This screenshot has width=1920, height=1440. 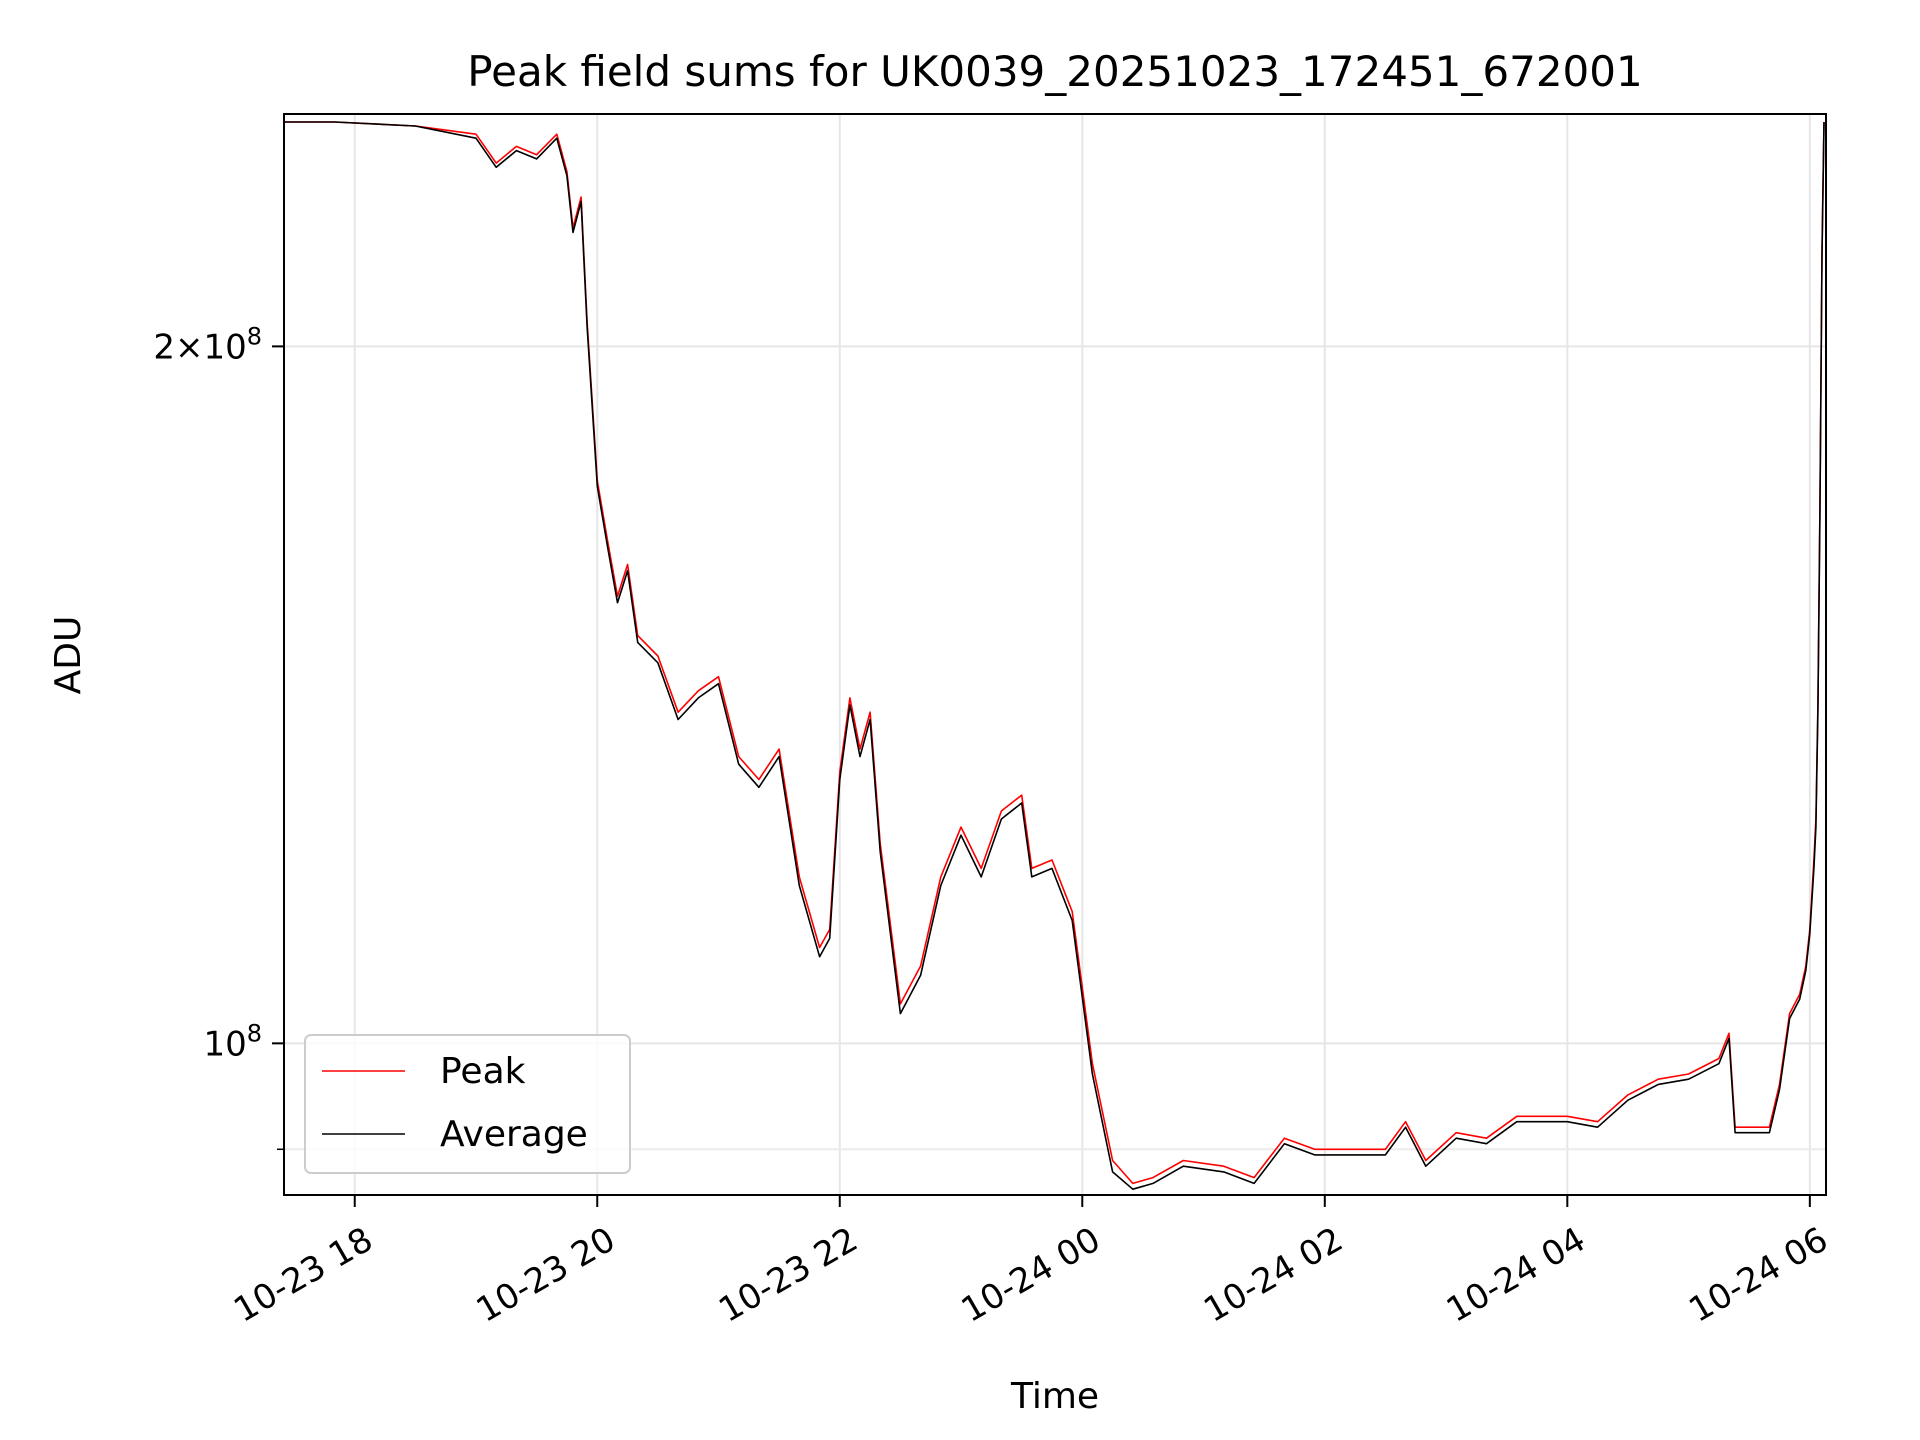 What do you see at coordinates (1054, 1396) in the screenshot?
I see `x-axis-label: Time` at bounding box center [1054, 1396].